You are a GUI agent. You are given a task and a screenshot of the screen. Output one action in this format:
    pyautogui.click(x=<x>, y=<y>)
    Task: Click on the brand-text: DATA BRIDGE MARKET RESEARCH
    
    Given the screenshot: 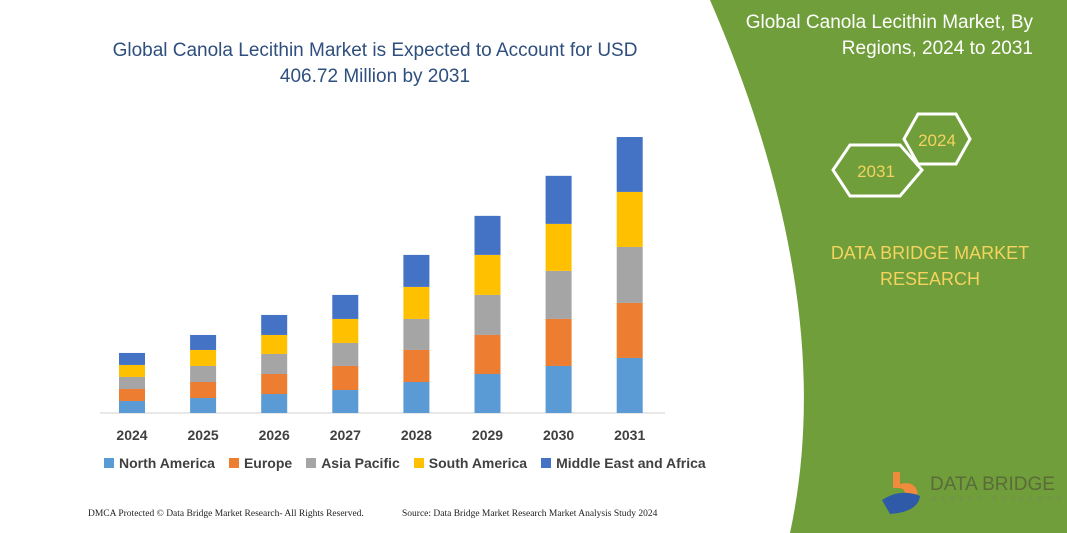 What is the action you would take?
    pyautogui.click(x=930, y=266)
    